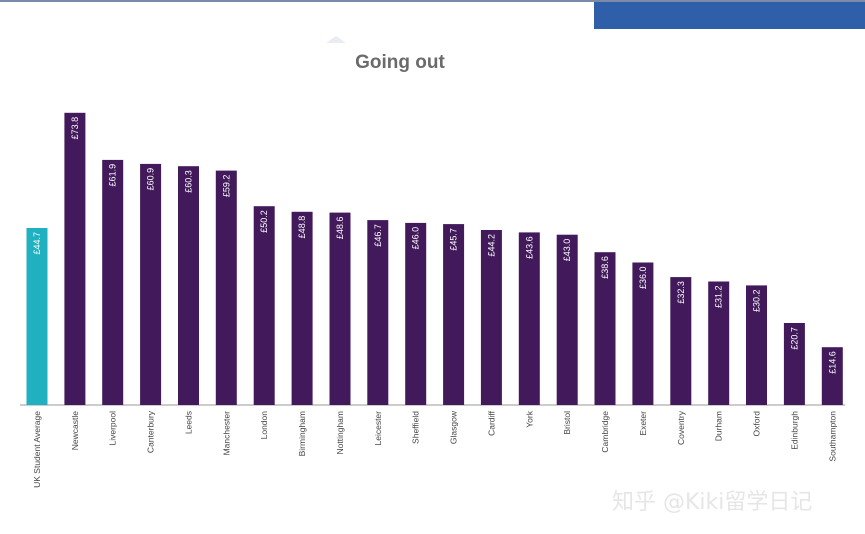 The image size is (865, 534). What do you see at coordinates (37, 449) in the screenshot?
I see `category-label-0: UK Student Average` at bounding box center [37, 449].